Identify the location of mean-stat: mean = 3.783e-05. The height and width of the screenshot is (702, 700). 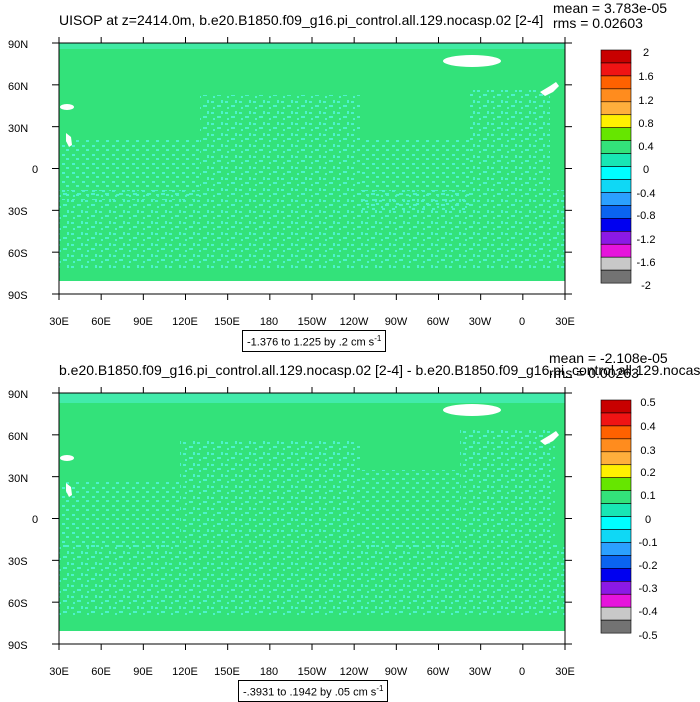
(610, 8).